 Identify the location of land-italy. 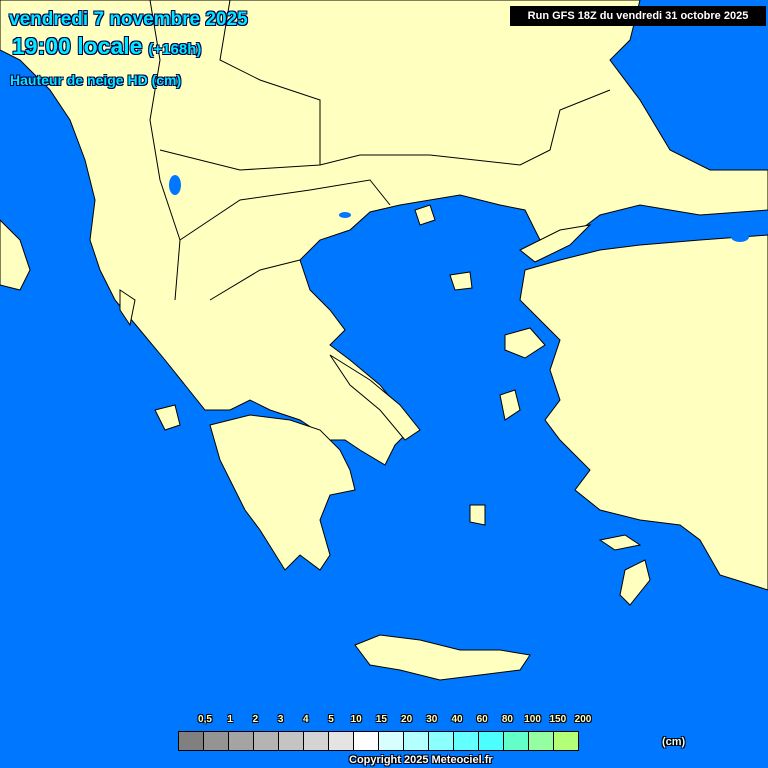
(15, 255).